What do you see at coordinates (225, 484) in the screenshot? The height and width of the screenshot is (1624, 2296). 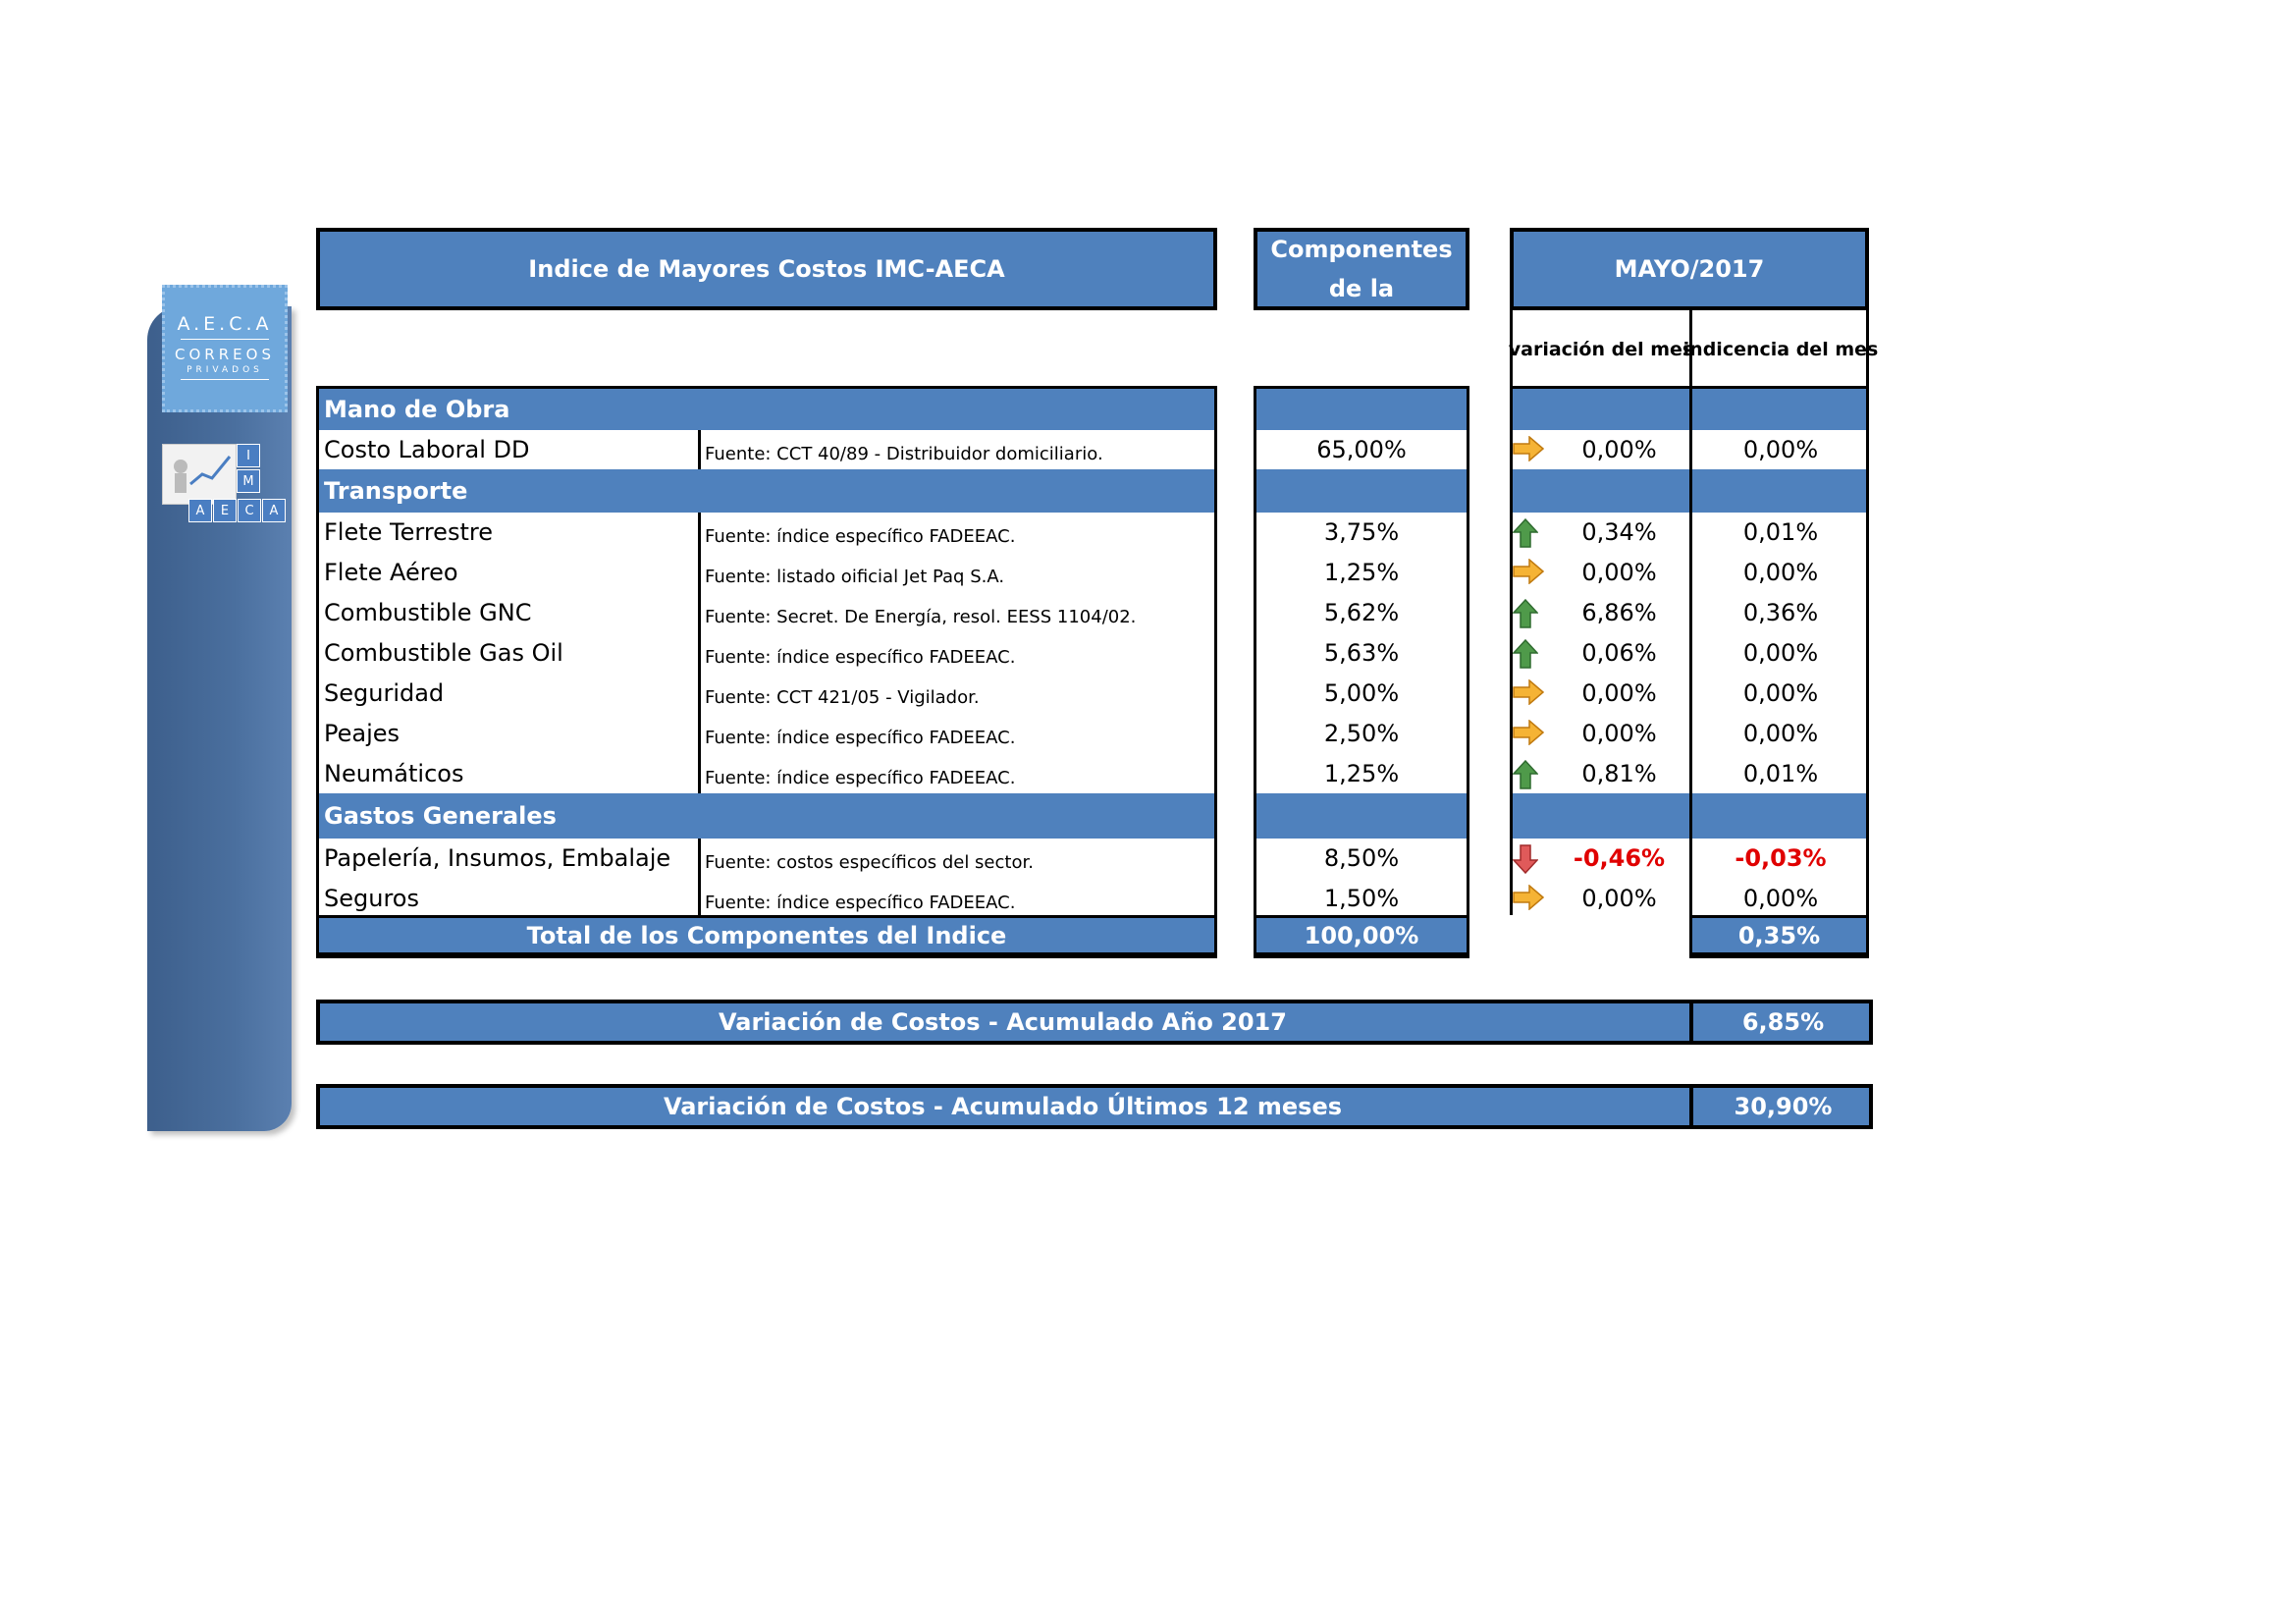 I see `imc-graphic: I M A E C A` at bounding box center [225, 484].